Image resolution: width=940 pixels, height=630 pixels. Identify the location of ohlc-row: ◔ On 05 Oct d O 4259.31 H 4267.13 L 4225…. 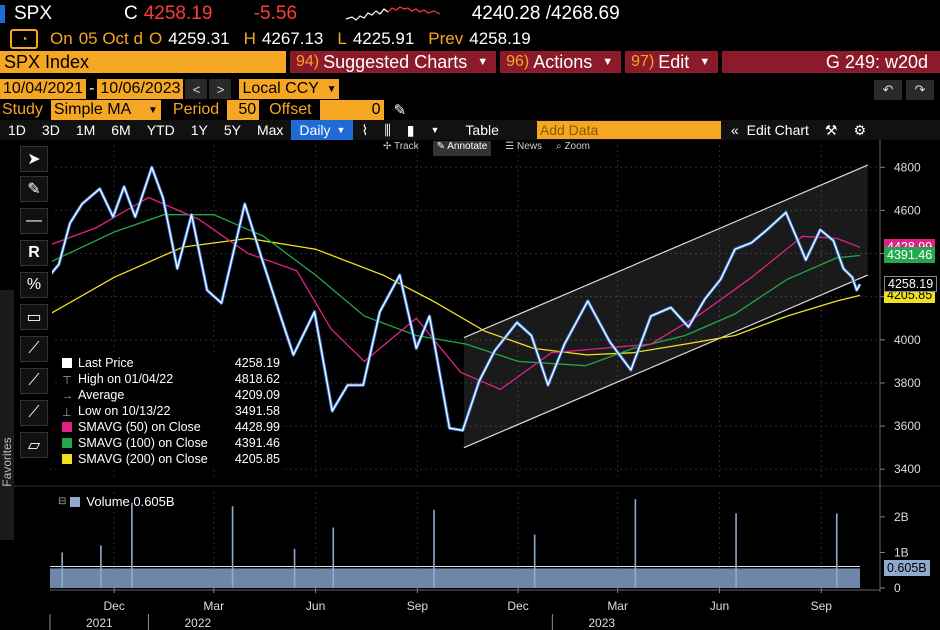
(470, 39).